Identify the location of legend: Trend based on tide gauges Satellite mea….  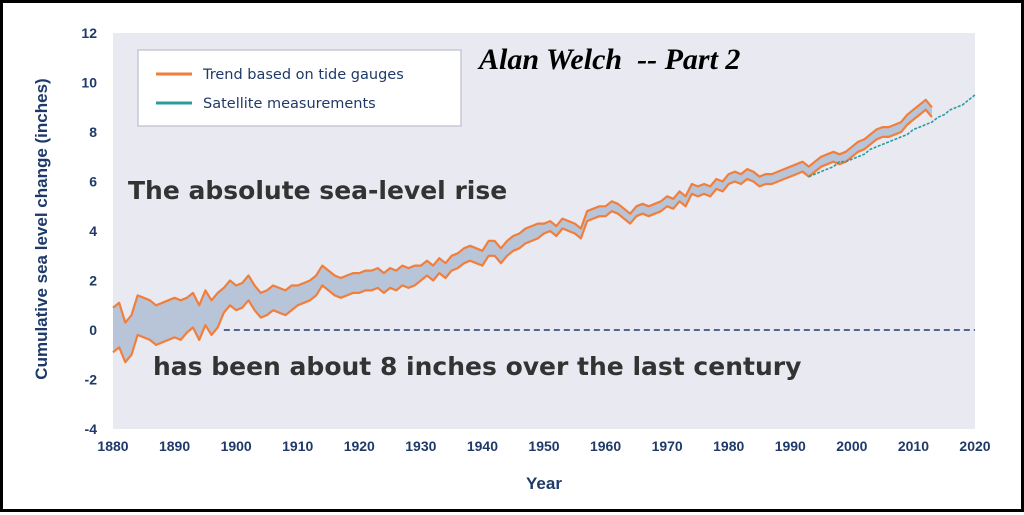
(299, 88).